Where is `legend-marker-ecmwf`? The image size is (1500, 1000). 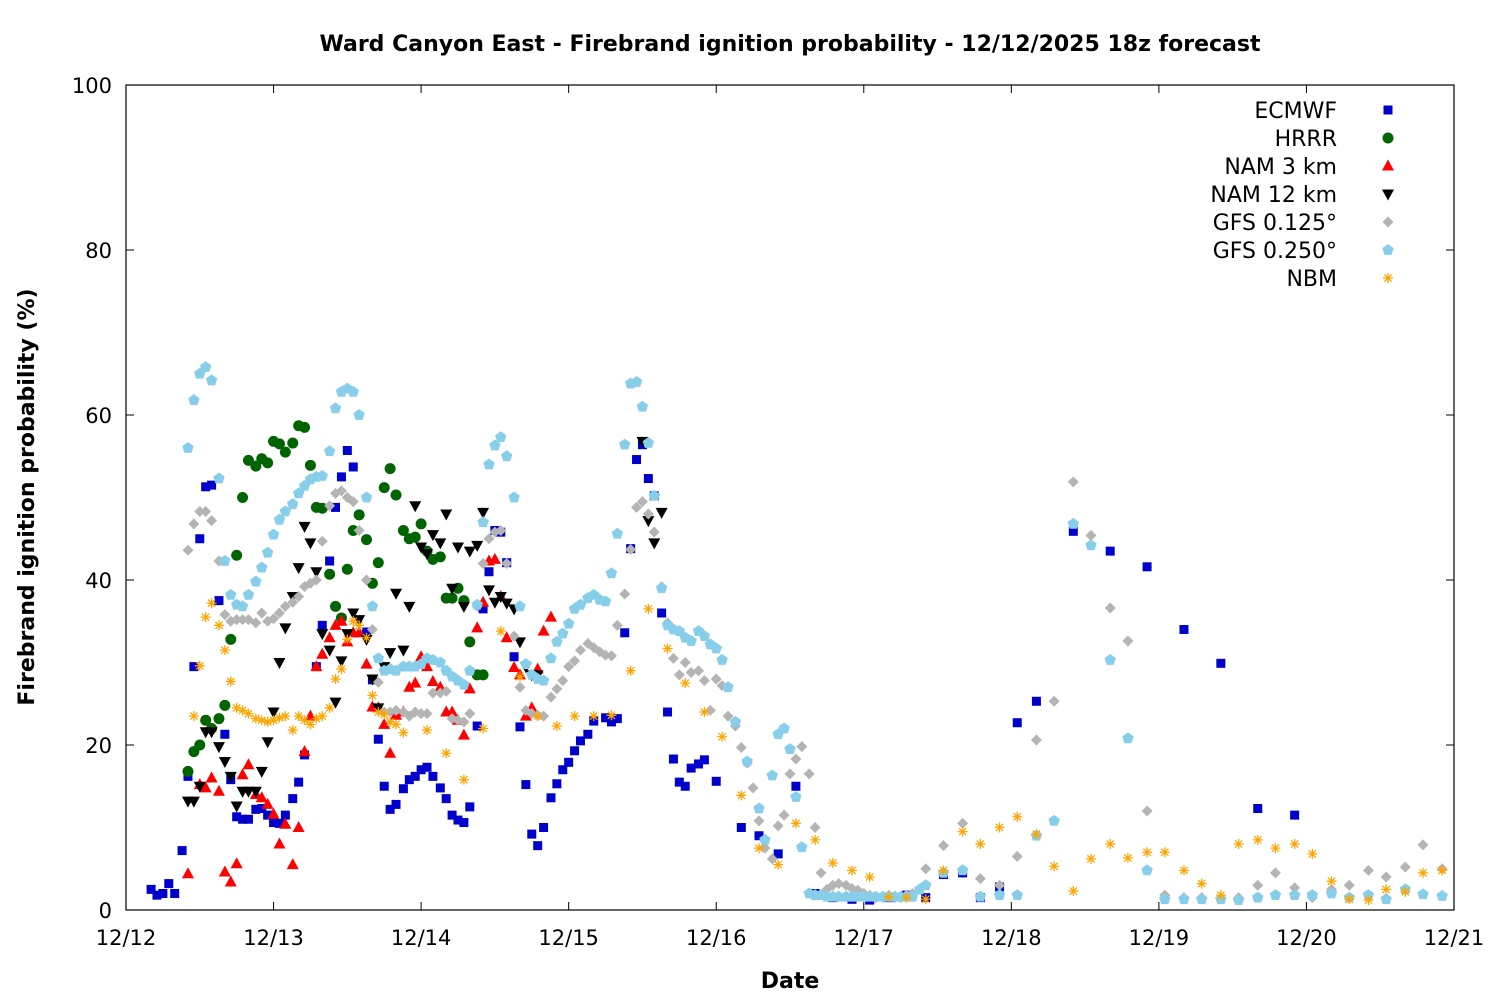 legend-marker-ecmwf is located at coordinates (1388, 110).